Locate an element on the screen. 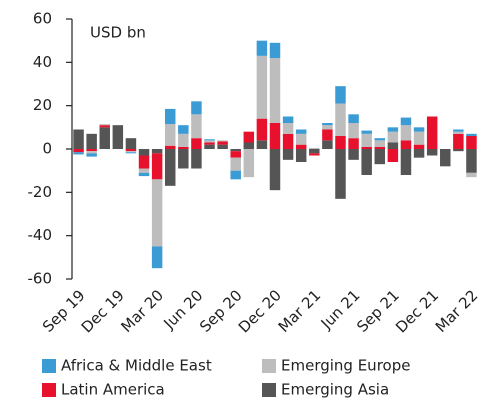 The width and height of the screenshot is (492, 404). unit-annotation: USD bn is located at coordinates (118, 33).